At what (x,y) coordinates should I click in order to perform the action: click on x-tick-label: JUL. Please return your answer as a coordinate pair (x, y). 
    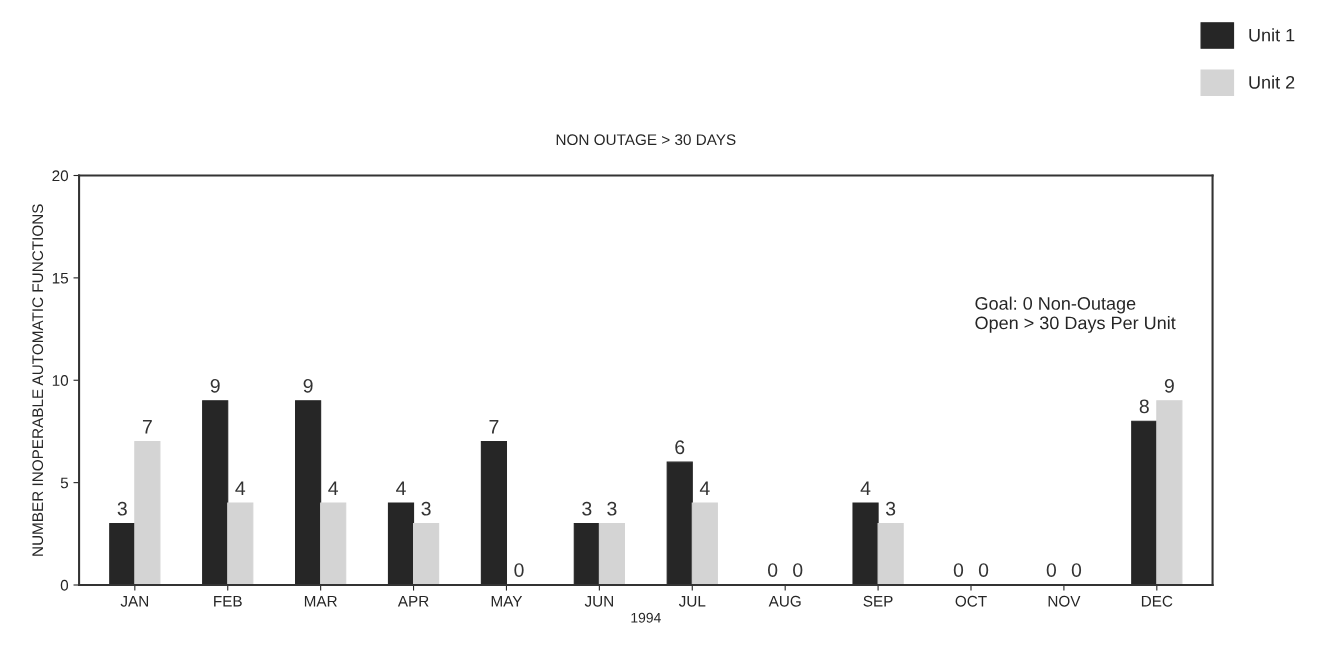
    Looking at the image, I should click on (692, 601).